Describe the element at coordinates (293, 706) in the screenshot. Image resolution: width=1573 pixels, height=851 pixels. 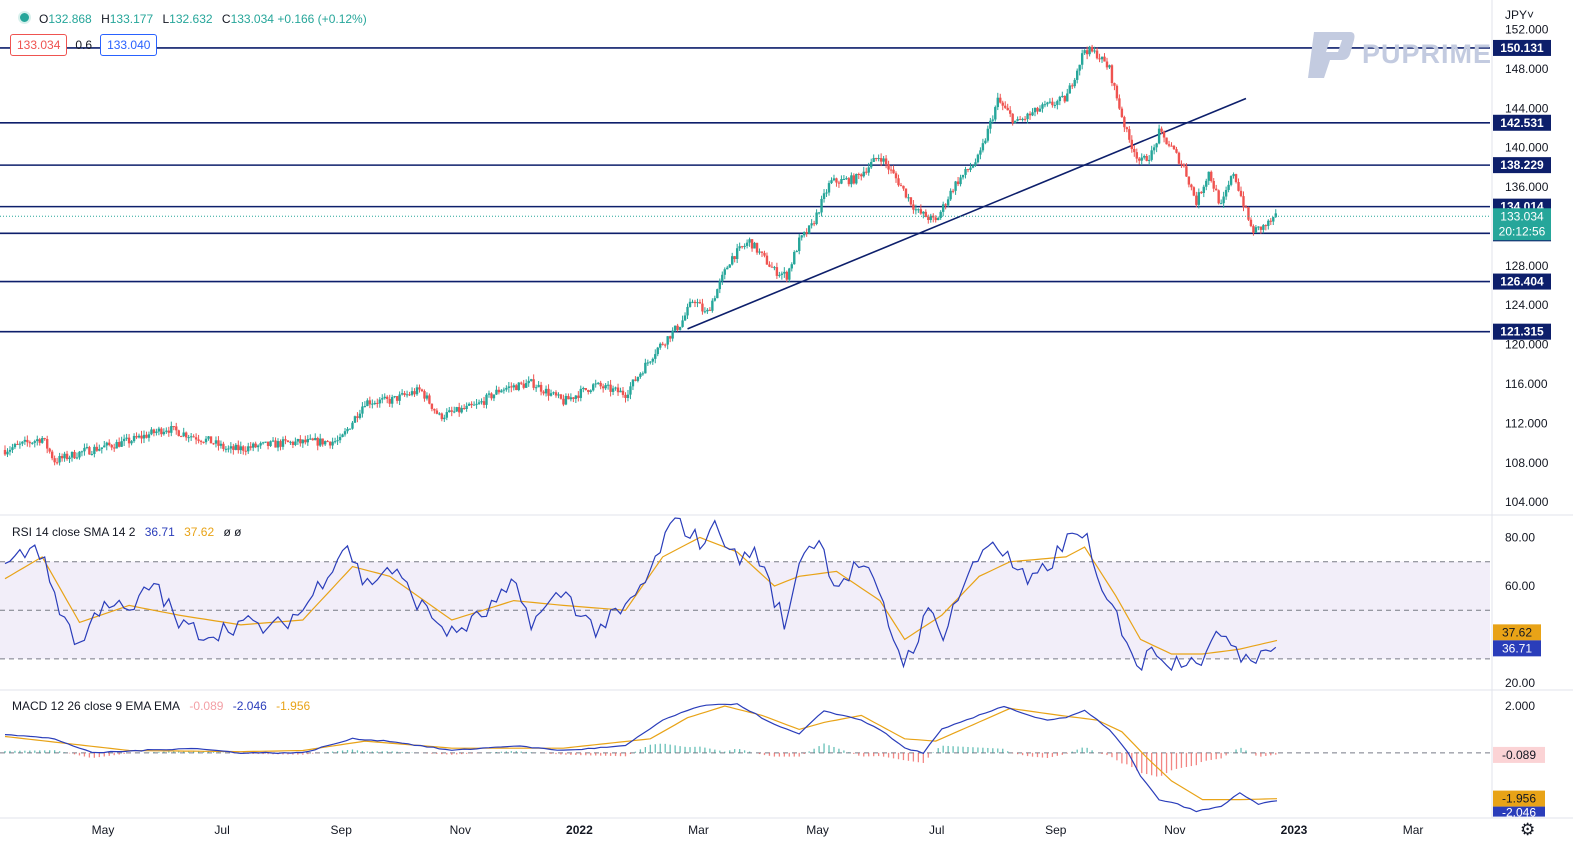
I see `macd-signal-value: -1.956` at that location.